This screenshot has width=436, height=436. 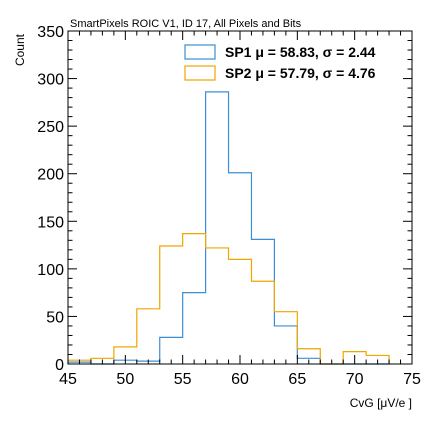 I want to click on x-tick-label: 55, so click(x=183, y=379).